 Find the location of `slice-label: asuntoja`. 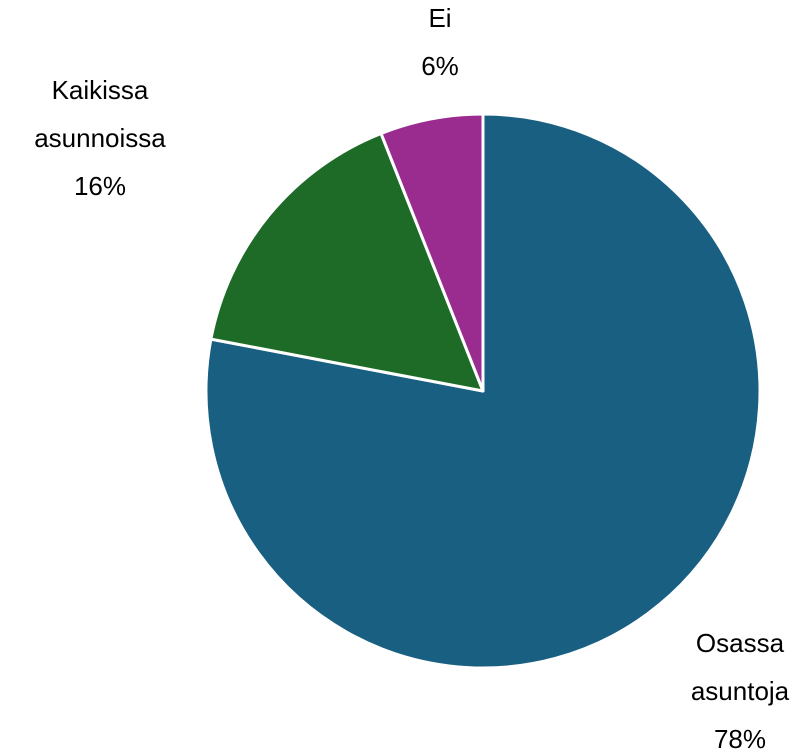

slice-label: asuntoja is located at coordinates (740, 691).